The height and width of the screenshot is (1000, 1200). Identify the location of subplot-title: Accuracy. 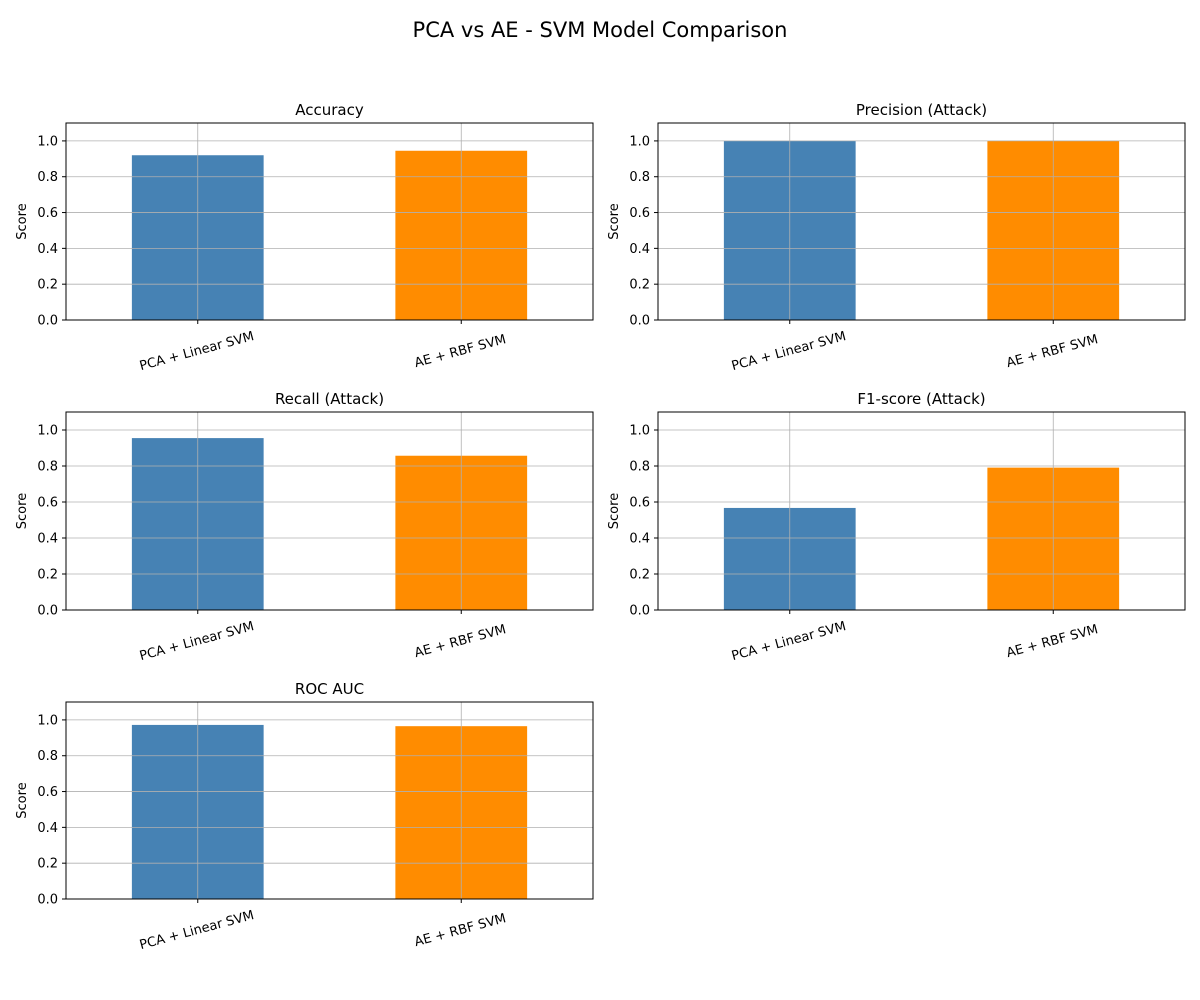
(329, 110).